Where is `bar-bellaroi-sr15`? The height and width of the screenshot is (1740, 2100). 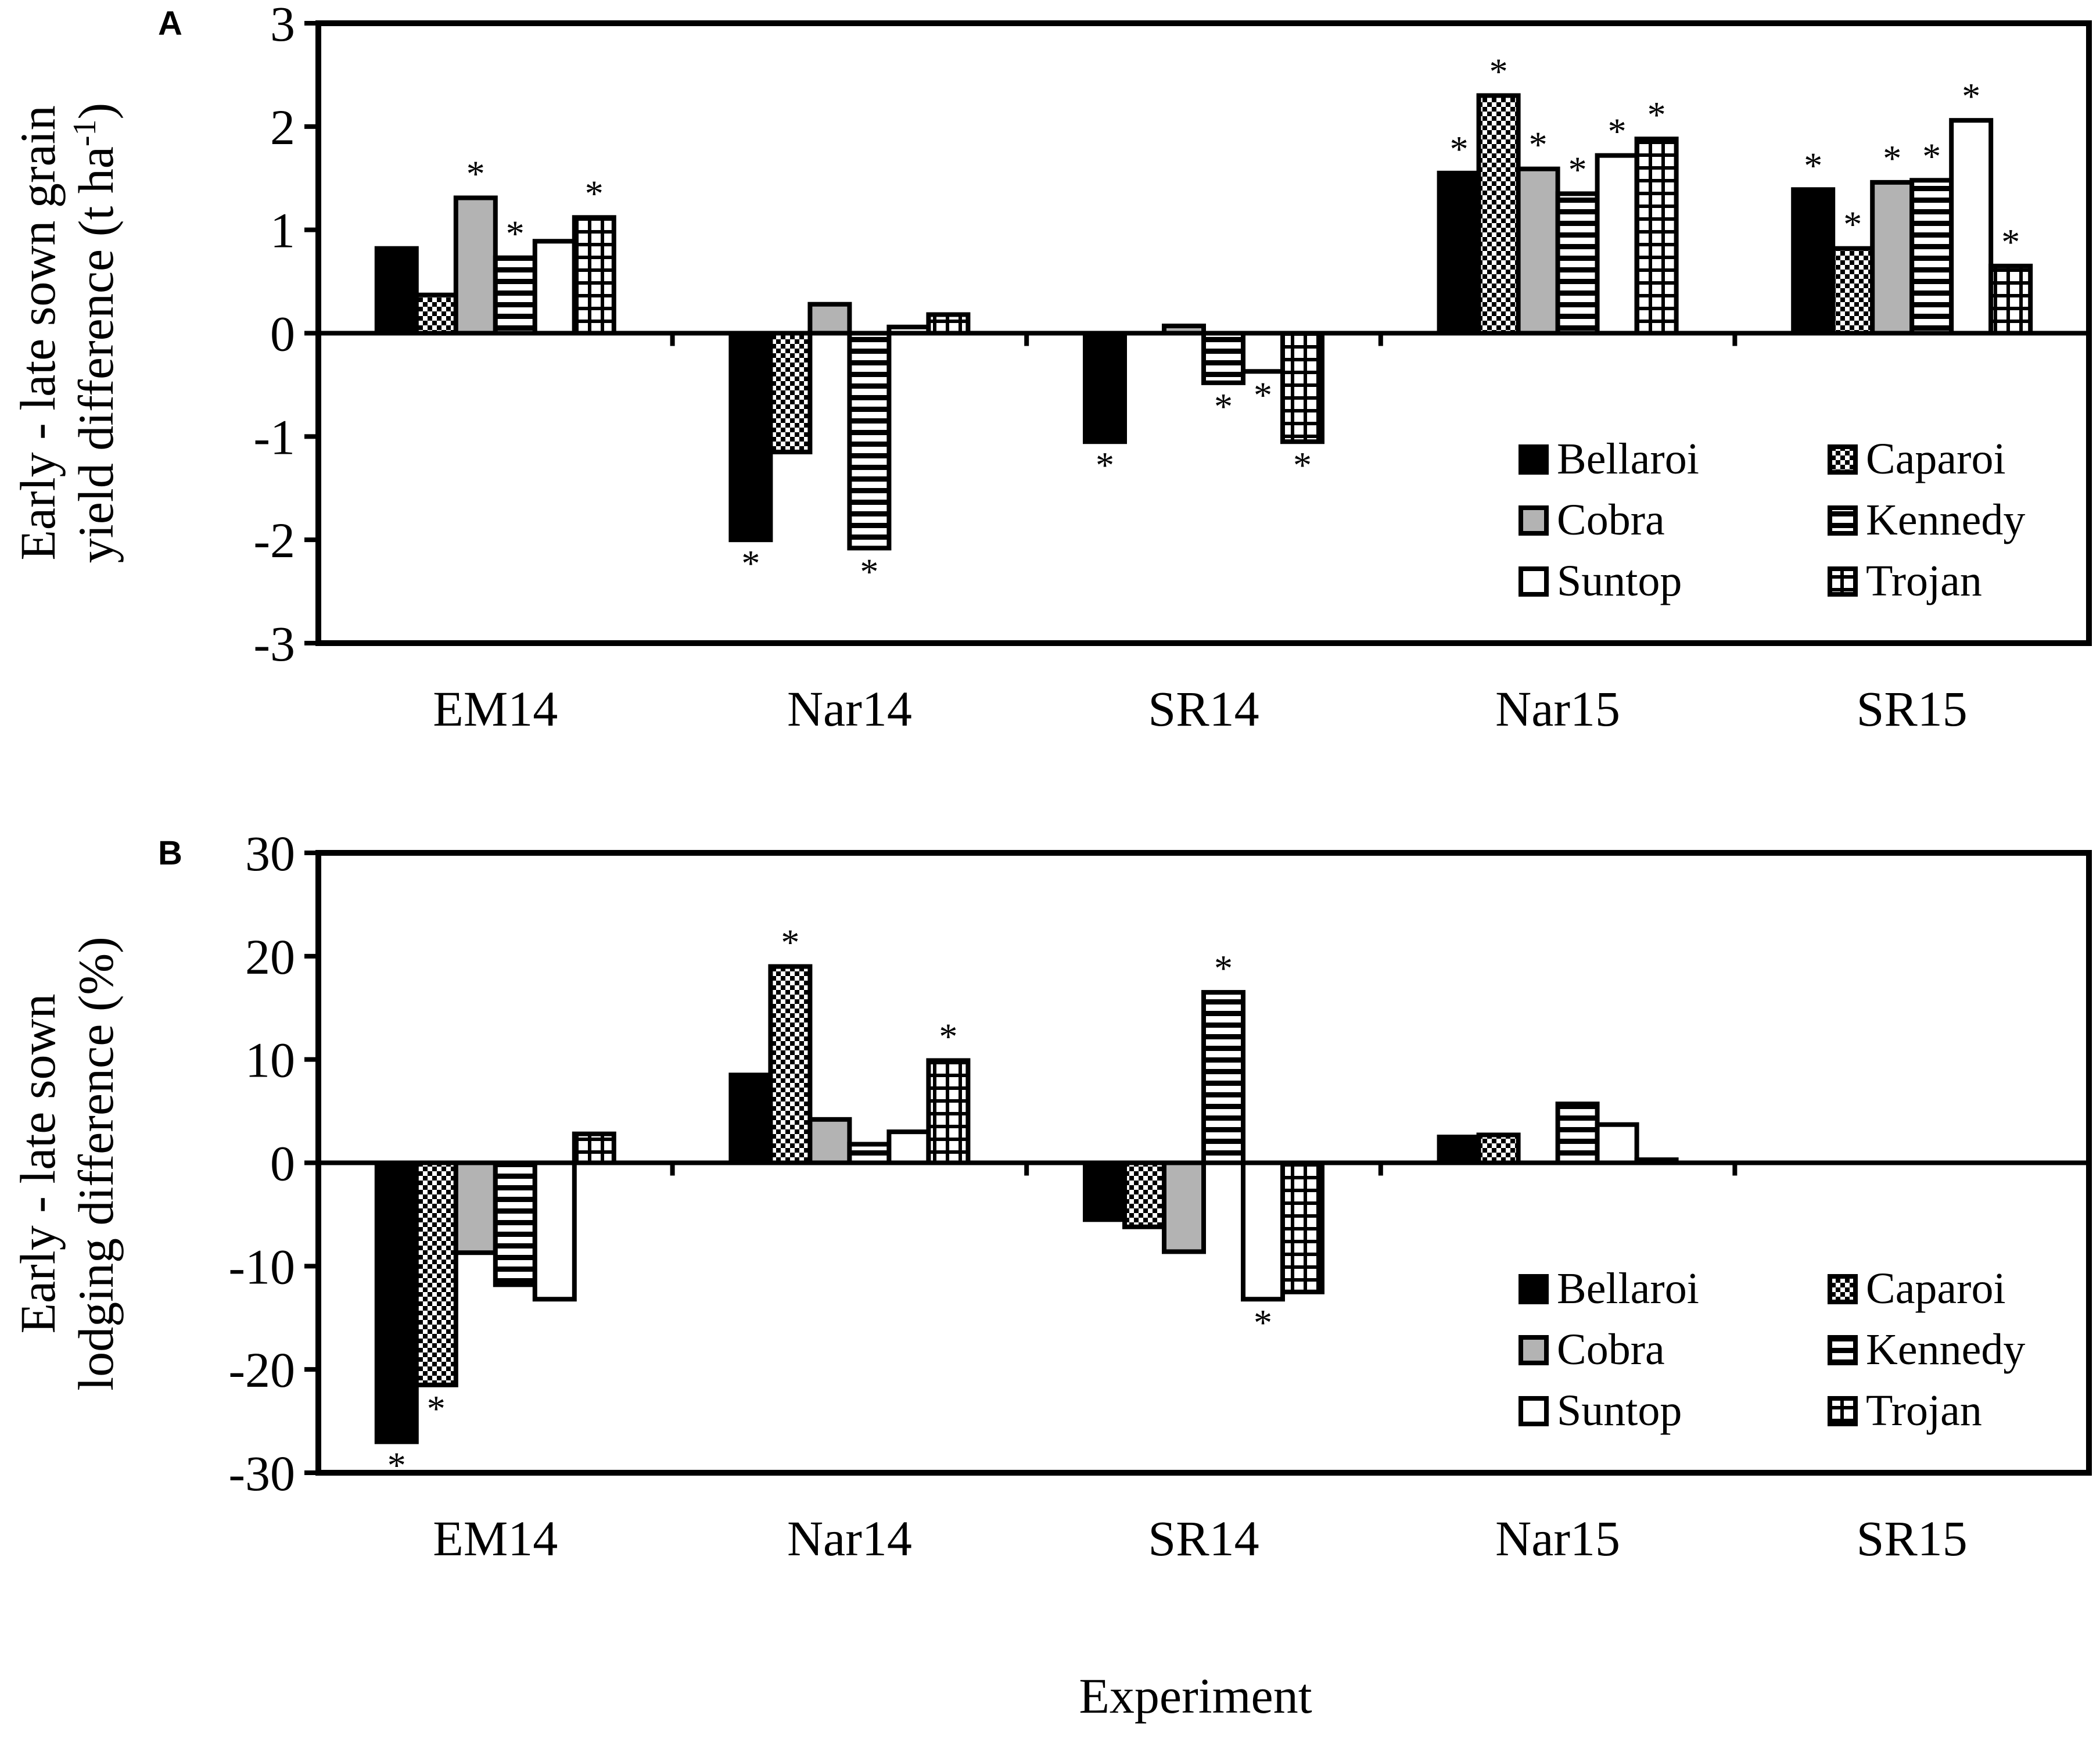
bar-bellaroi-sr15 is located at coordinates (1814, 261).